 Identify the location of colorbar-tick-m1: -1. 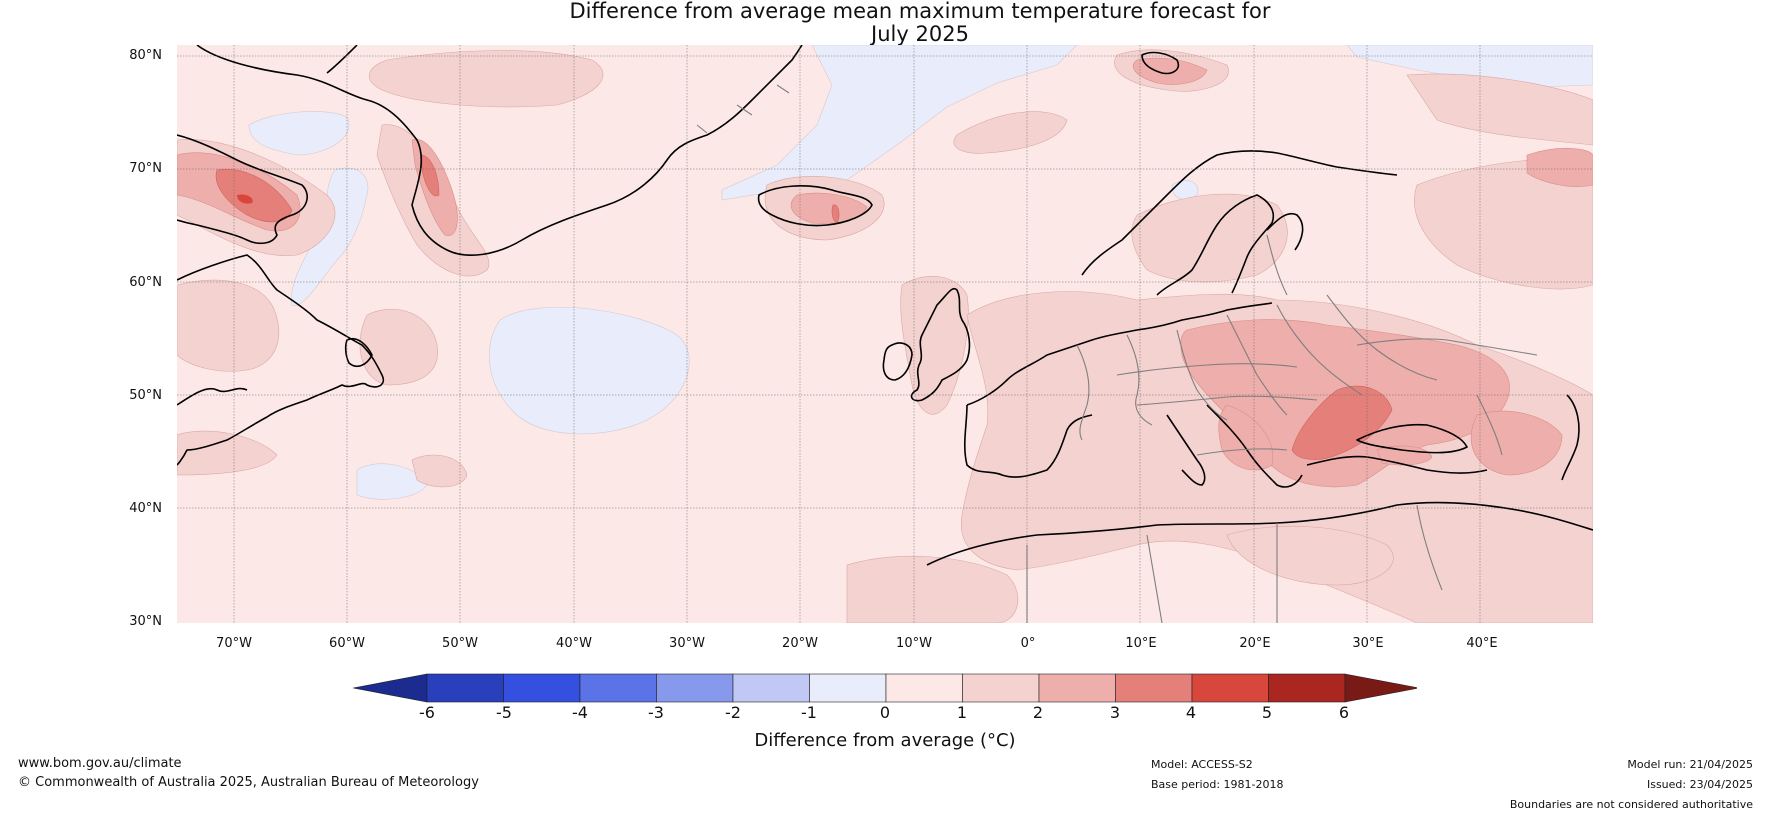
(809, 712).